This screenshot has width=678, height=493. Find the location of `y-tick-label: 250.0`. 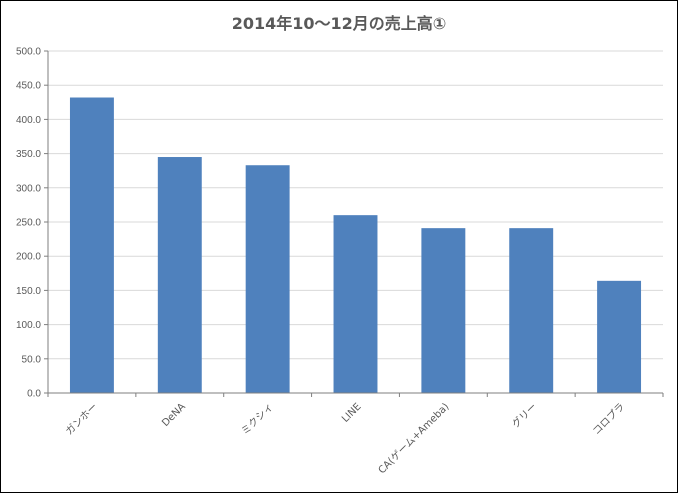

y-tick-label: 250.0 is located at coordinates (28, 223).